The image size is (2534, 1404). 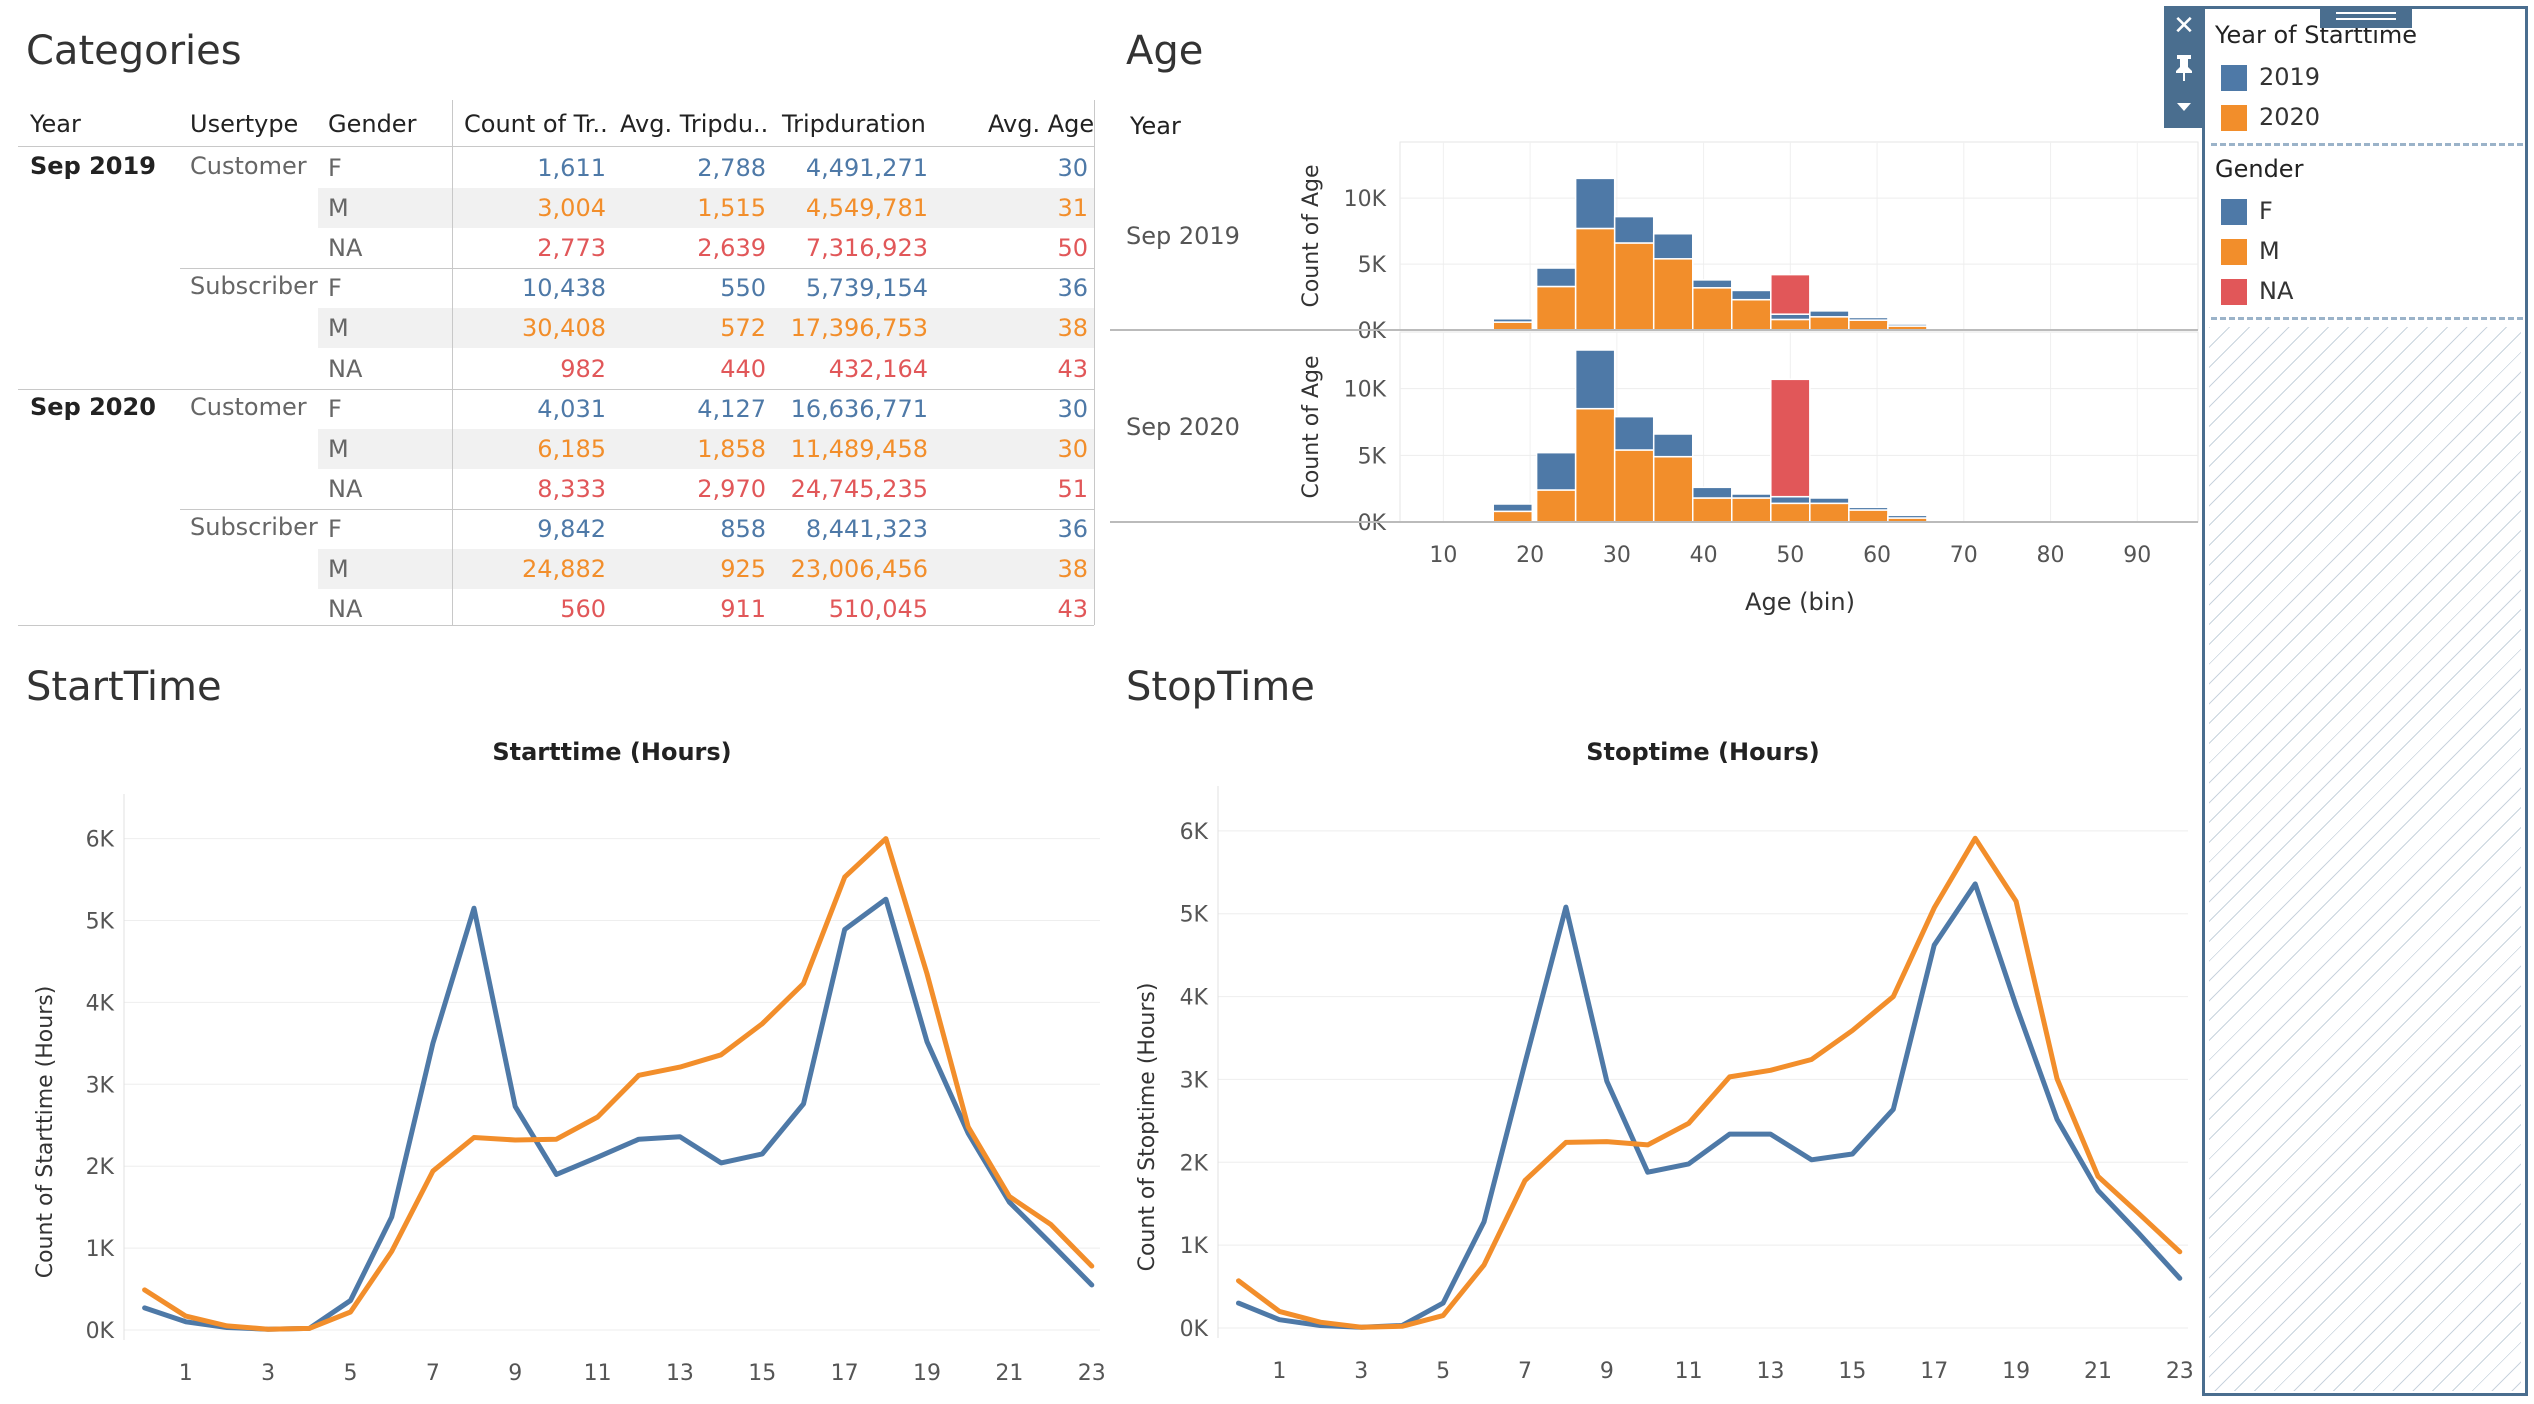 What do you see at coordinates (2351, 79) in the screenshot?
I see `legend-item-2019: 2019` at bounding box center [2351, 79].